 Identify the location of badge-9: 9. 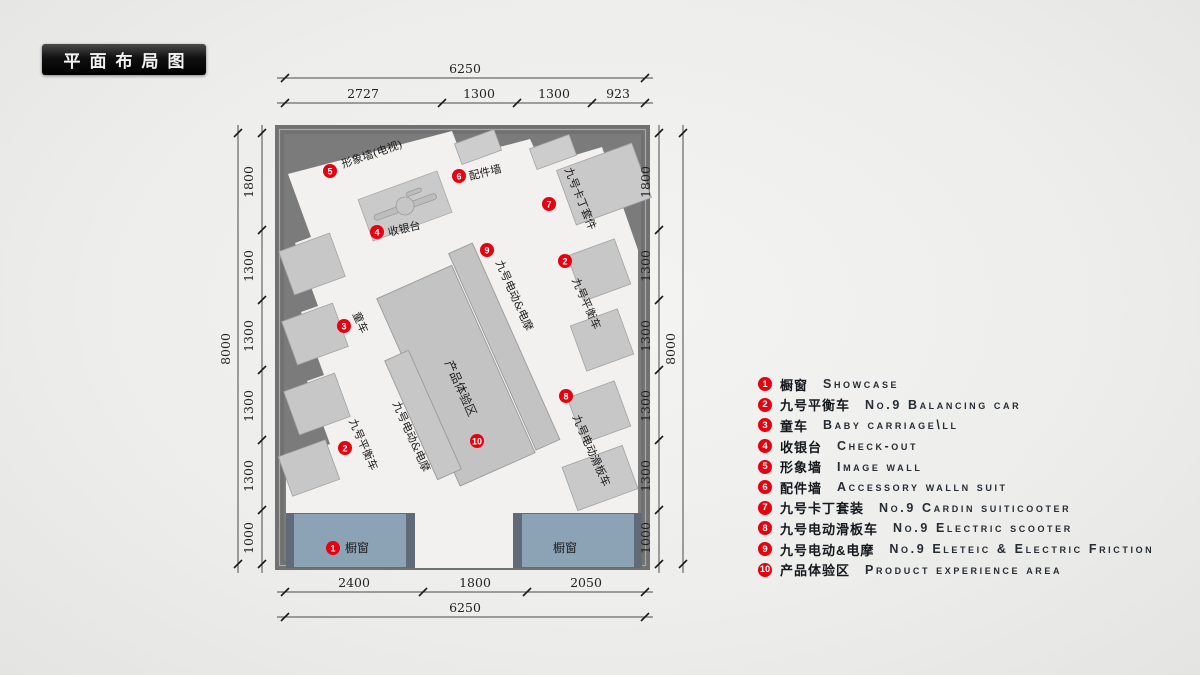
(487, 250).